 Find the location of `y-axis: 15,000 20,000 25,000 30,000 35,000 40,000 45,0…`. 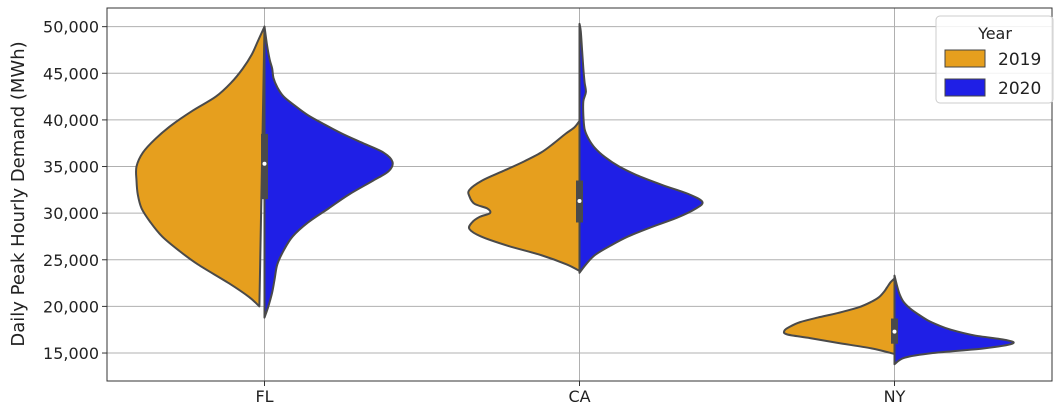

y-axis: 15,000 20,000 25,000 30,000 35,000 40,000 45,0… is located at coordinates (75, 190).